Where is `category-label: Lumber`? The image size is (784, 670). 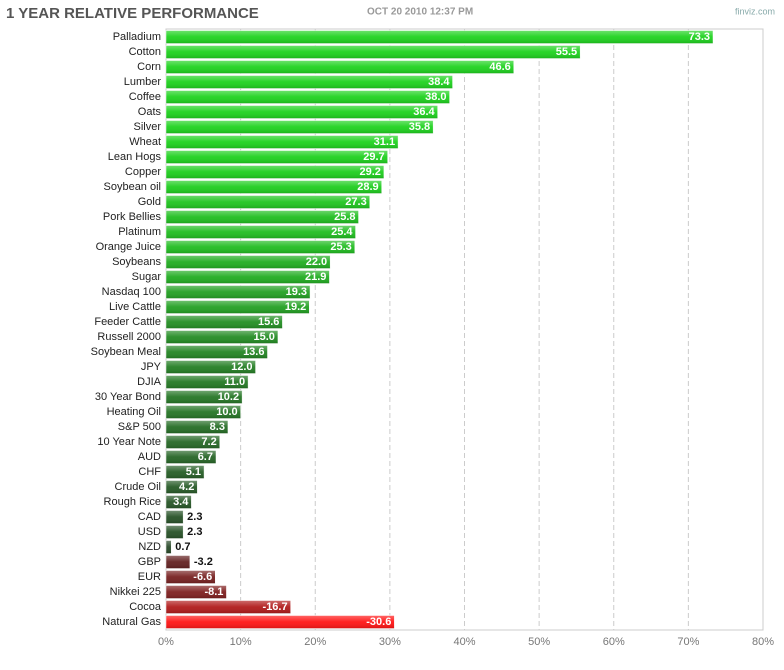
category-label: Lumber is located at coordinates (143, 82).